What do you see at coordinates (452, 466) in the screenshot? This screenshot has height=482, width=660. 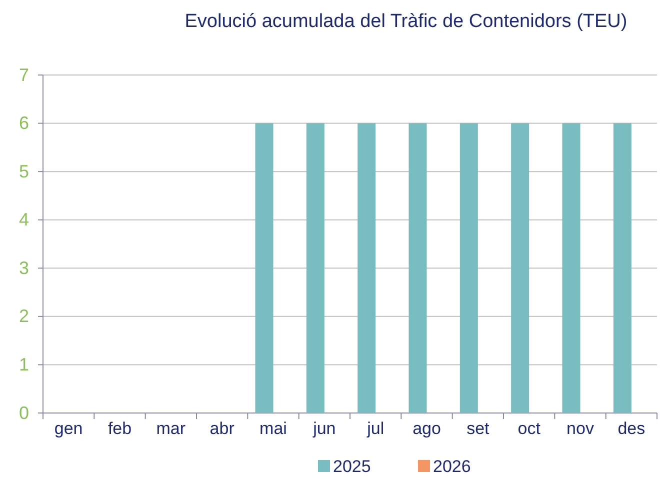 I see `legend-label: 2026` at bounding box center [452, 466].